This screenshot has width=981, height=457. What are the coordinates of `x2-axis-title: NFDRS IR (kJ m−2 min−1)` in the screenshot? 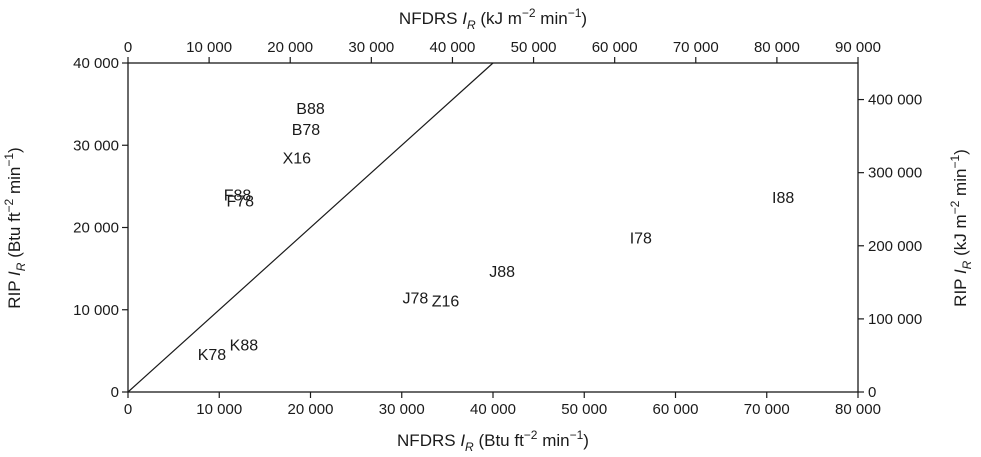 It's located at (493, 19).